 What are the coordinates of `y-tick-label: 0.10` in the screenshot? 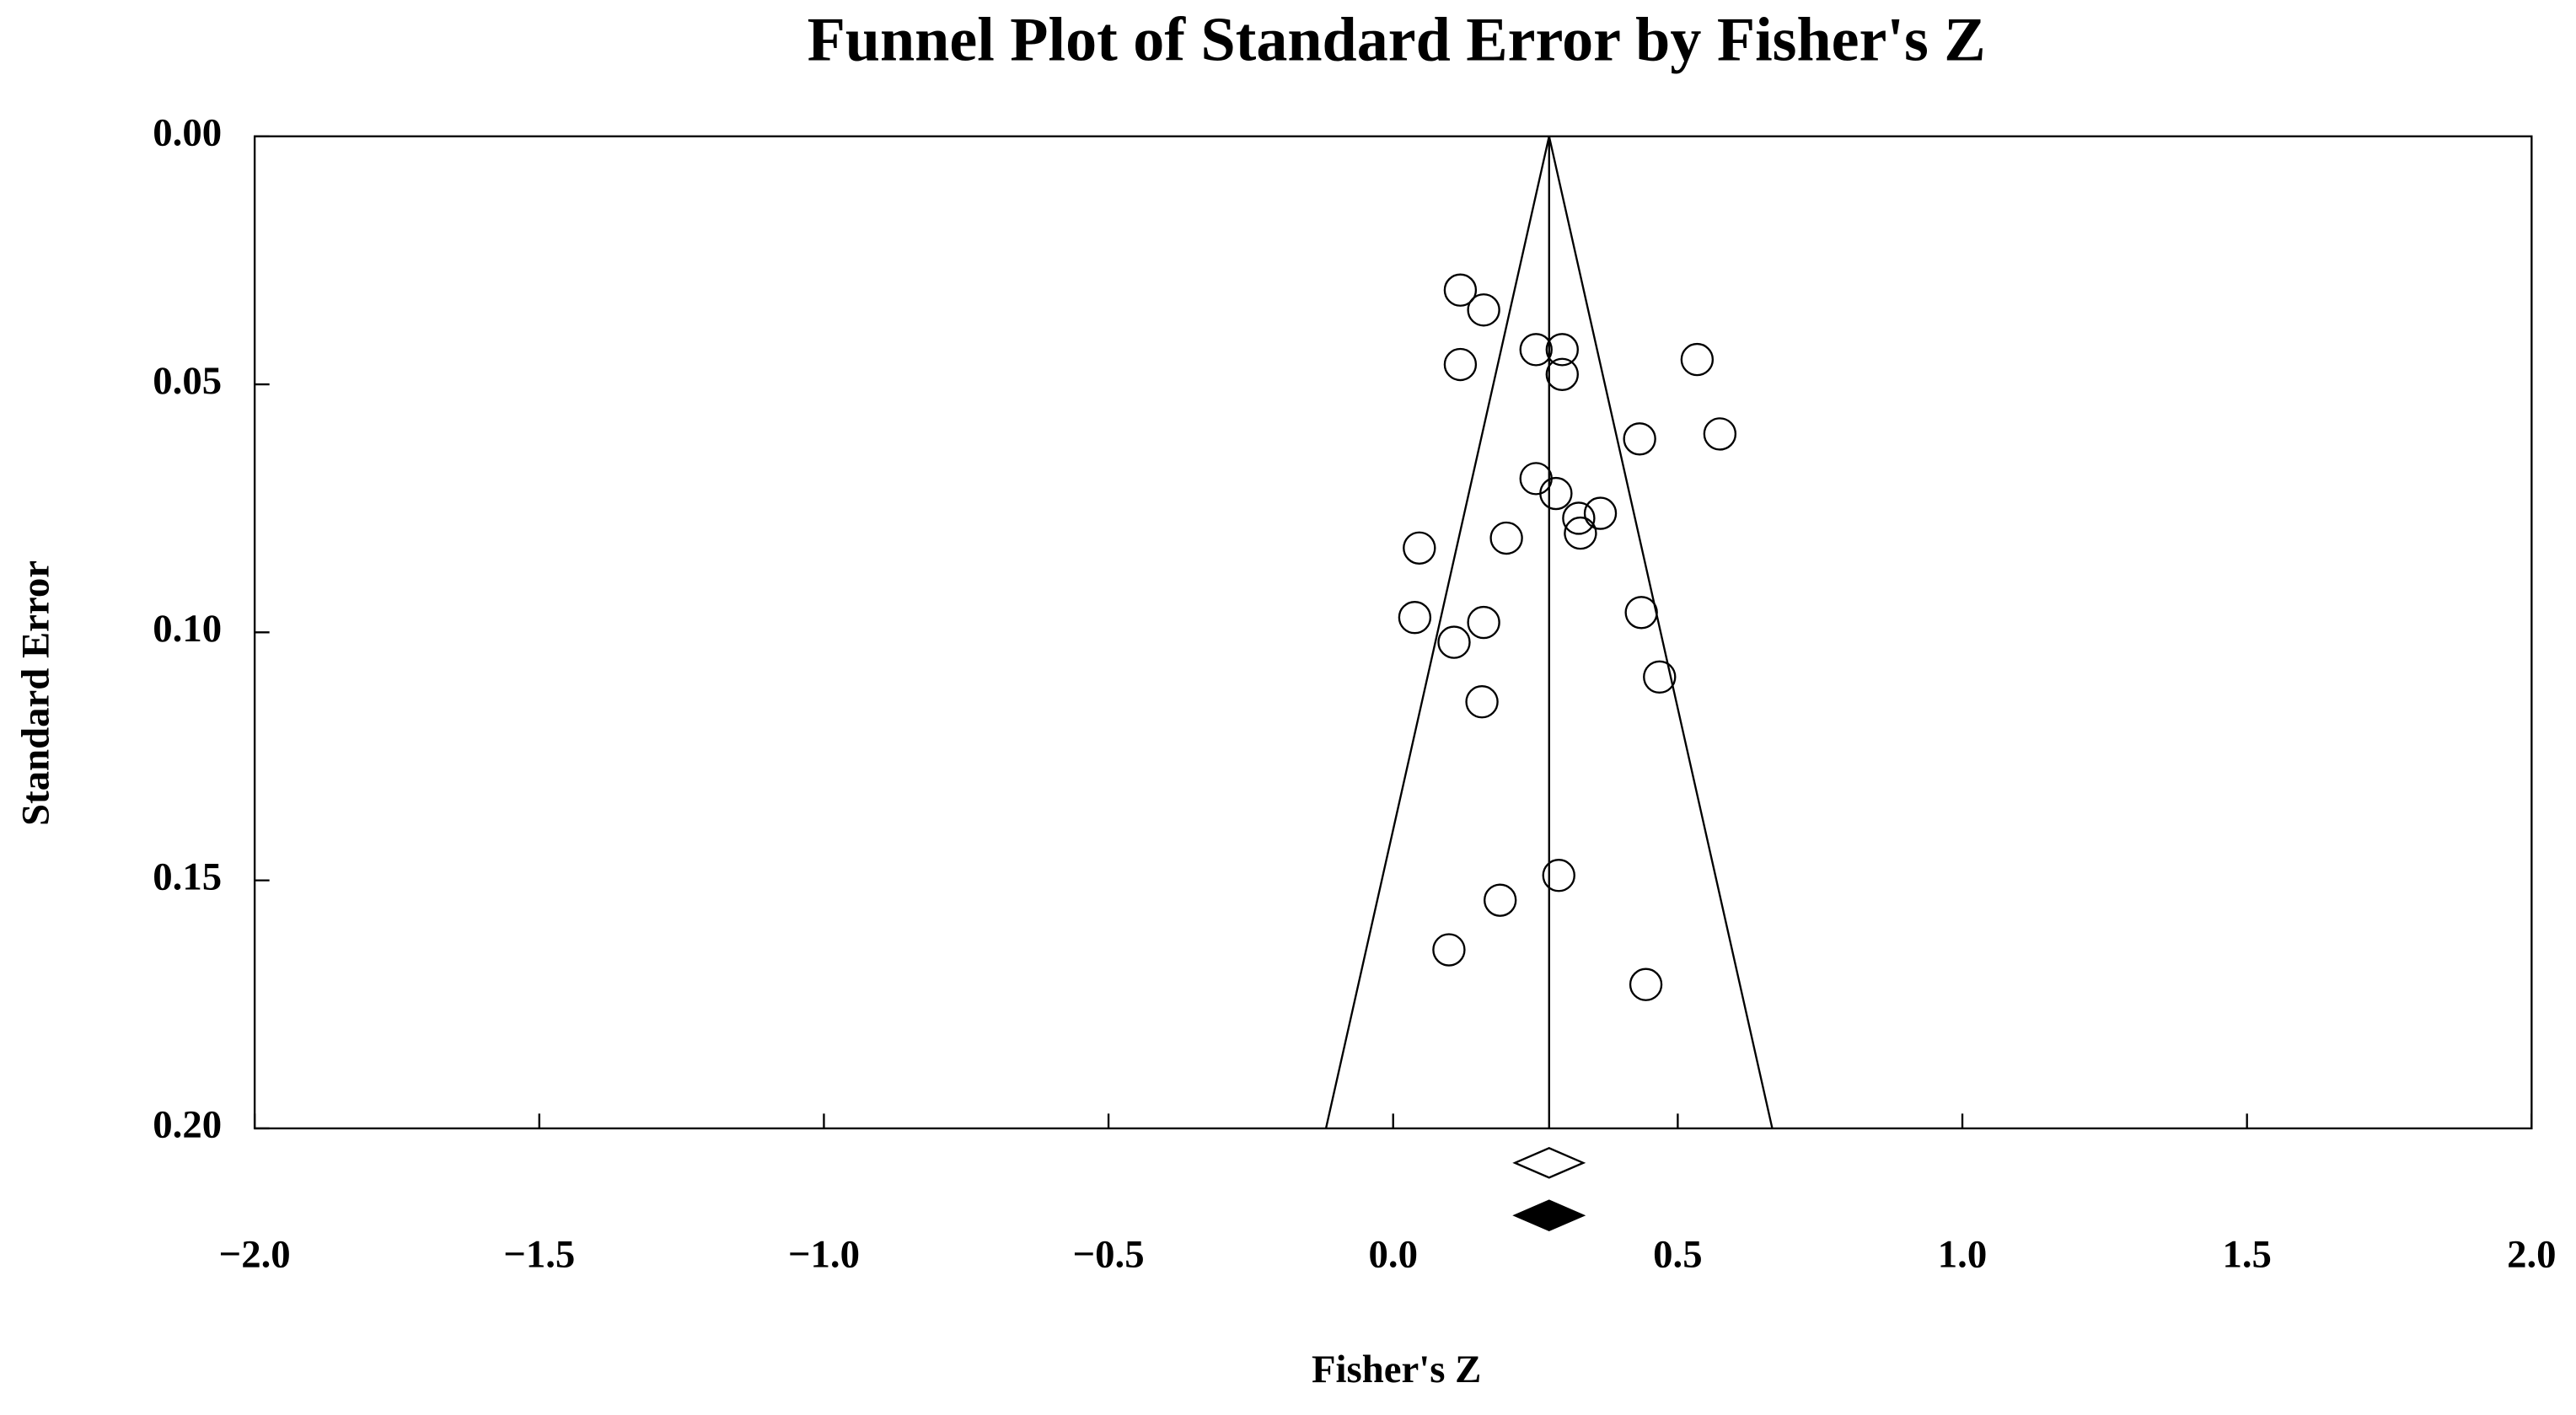 It's located at (187, 629).